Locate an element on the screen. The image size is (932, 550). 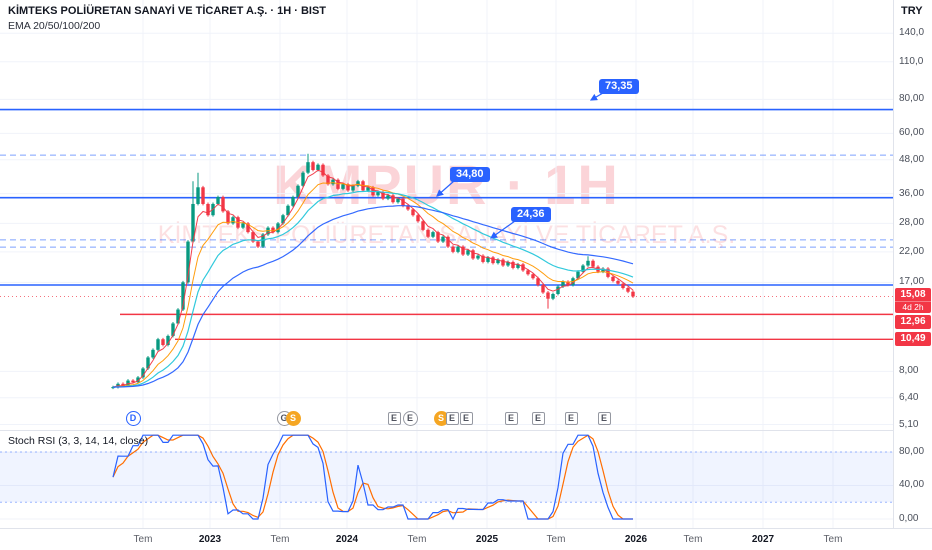
level-price-badge: 12,96 is located at coordinates (913, 322).